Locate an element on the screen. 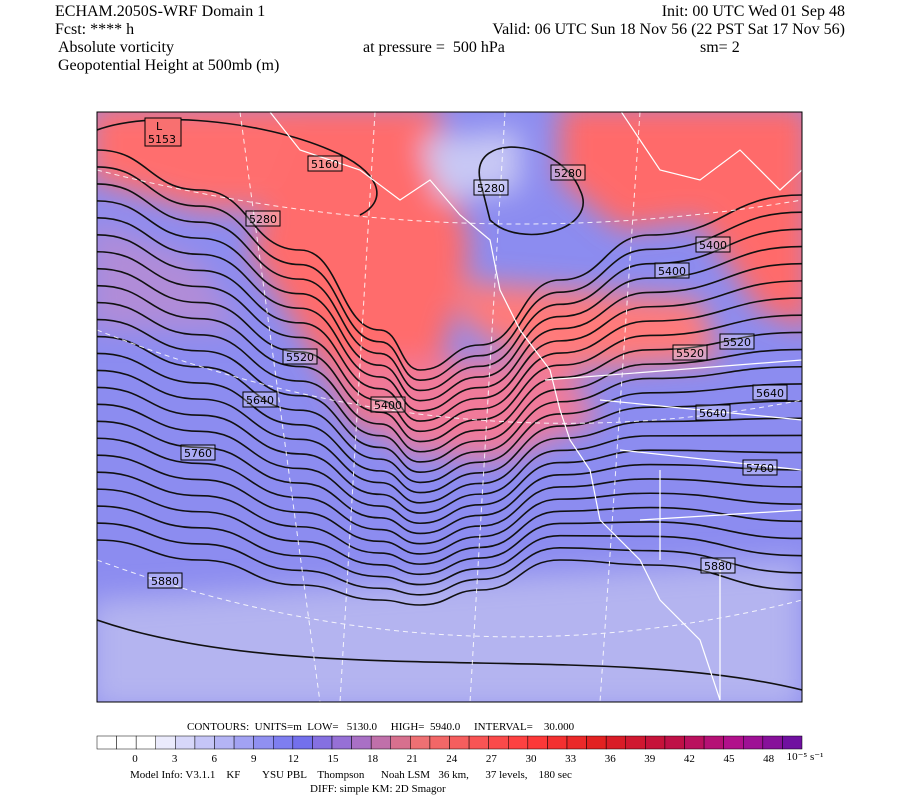 The height and width of the screenshot is (800, 900). colorbar-label: 9 is located at coordinates (254, 759).